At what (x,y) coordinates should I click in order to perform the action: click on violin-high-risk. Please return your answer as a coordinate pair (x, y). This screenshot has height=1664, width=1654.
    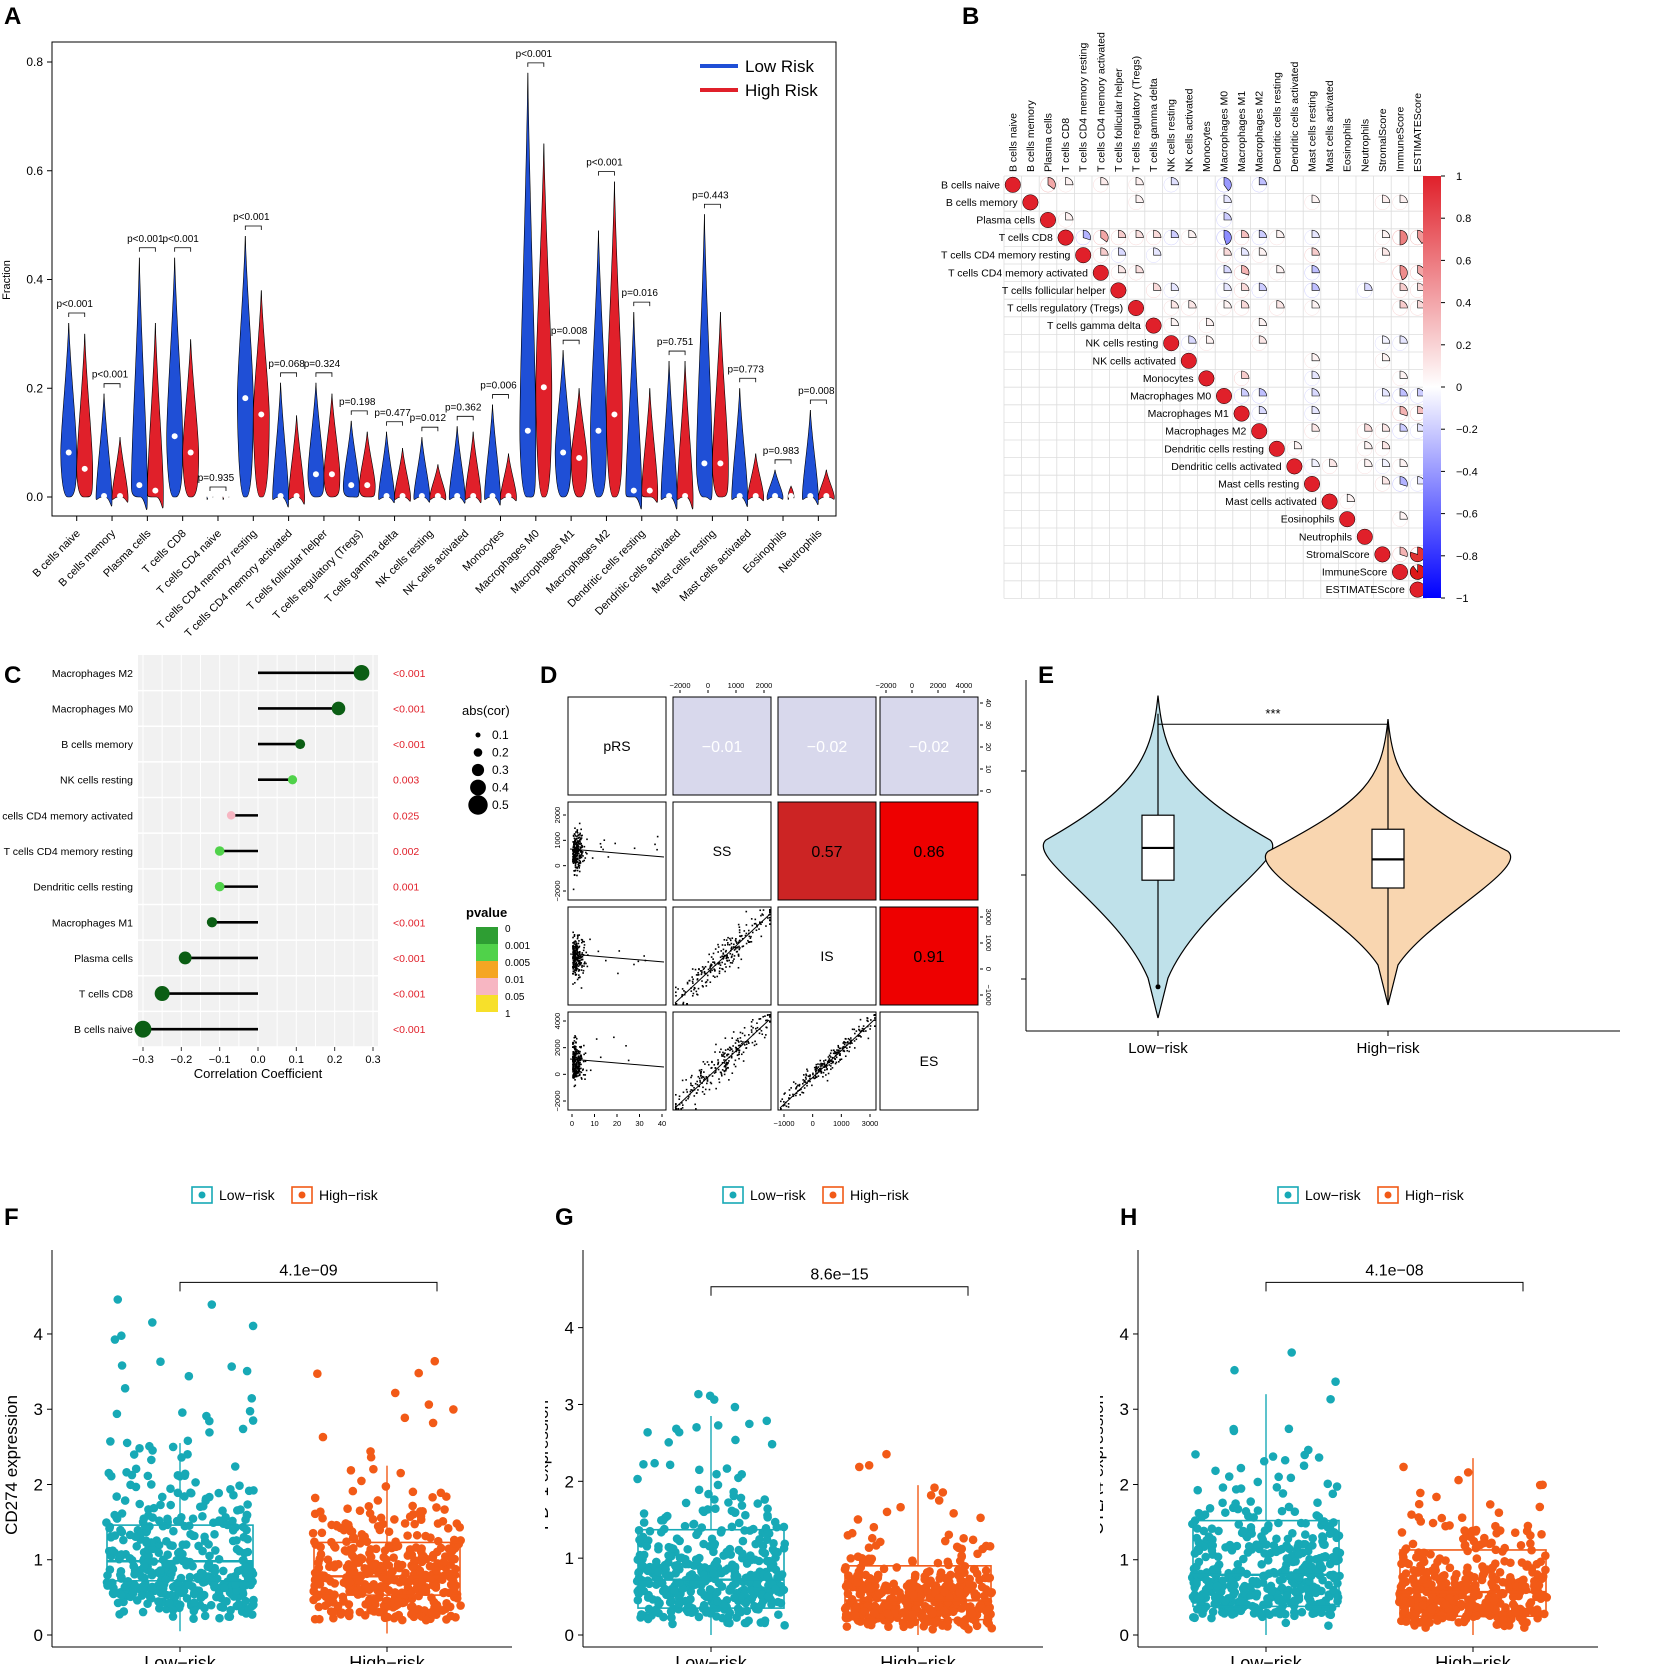
    Looking at the image, I should click on (685, 435).